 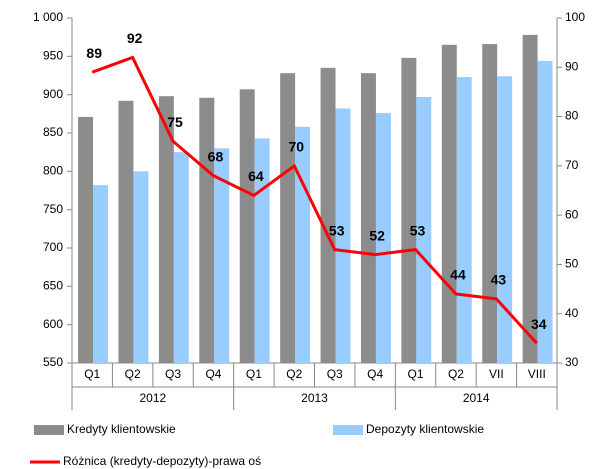 I want to click on data-label: 43, so click(x=499, y=280).